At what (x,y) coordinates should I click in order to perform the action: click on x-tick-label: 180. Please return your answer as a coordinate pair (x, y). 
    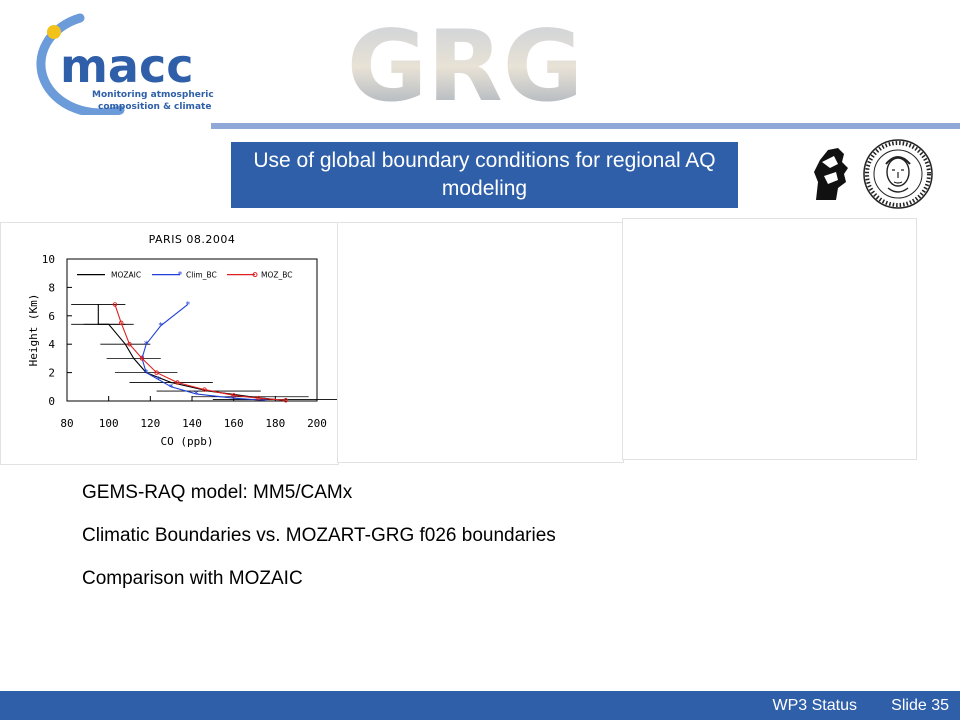
    Looking at the image, I should click on (275, 423).